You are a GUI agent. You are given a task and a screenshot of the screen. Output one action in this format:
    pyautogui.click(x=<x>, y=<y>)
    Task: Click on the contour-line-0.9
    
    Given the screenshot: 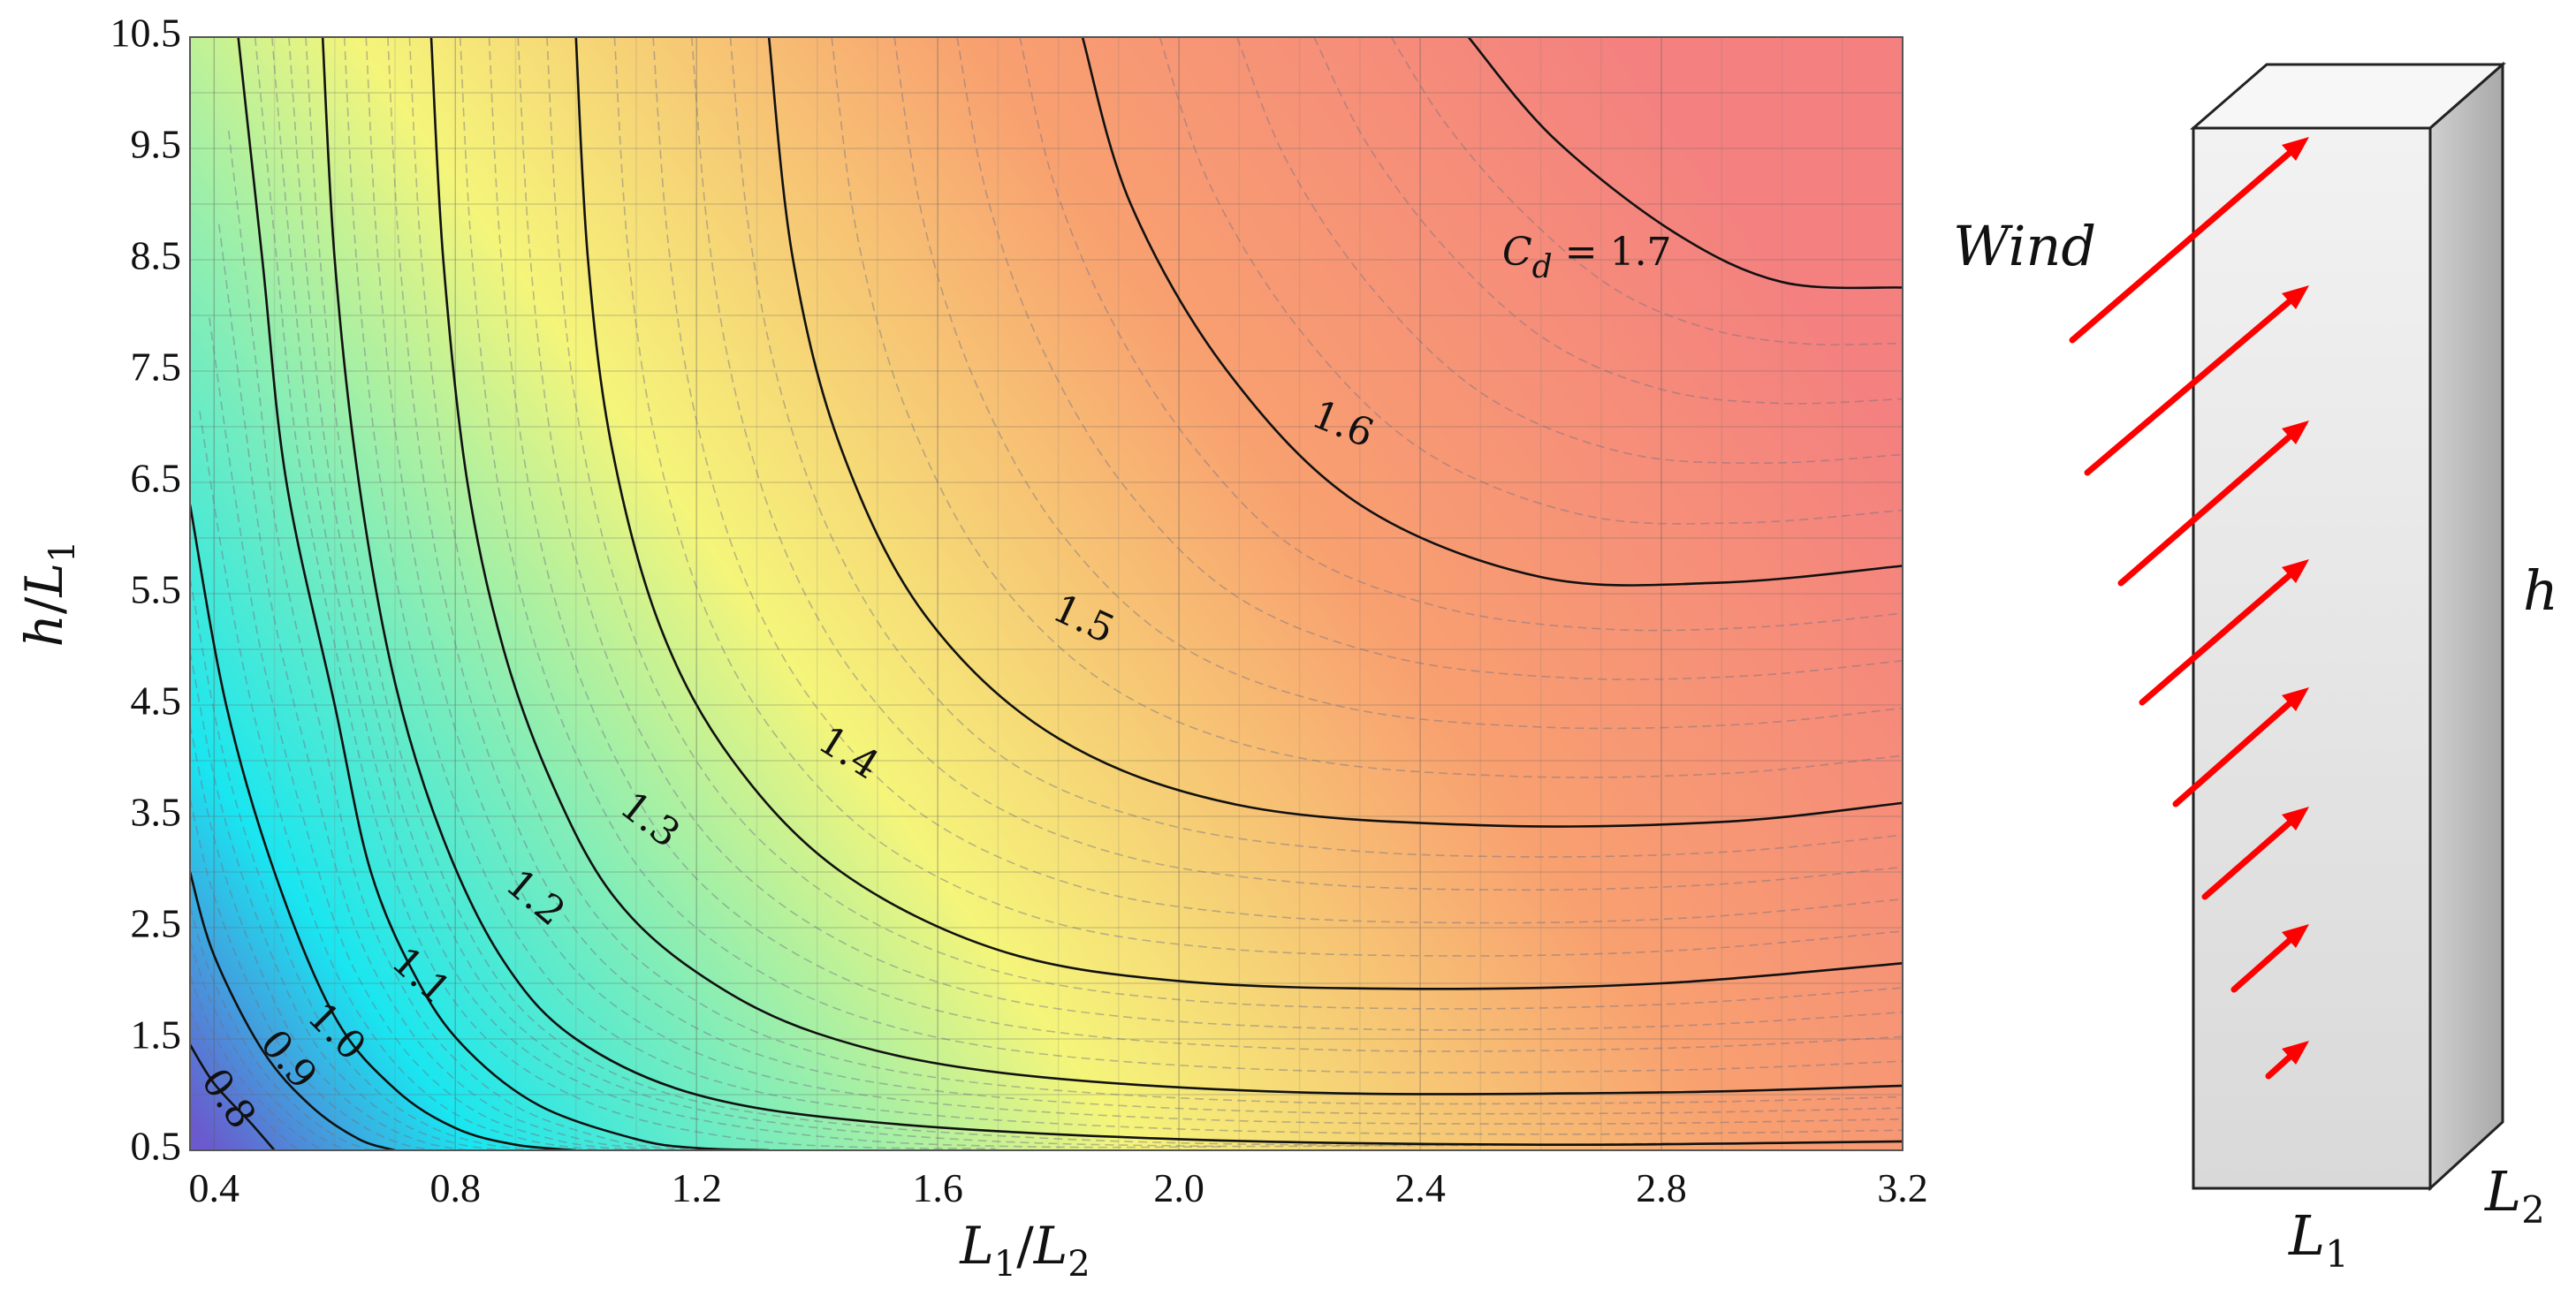 What is the action you would take?
    pyautogui.click(x=293, y=1010)
    